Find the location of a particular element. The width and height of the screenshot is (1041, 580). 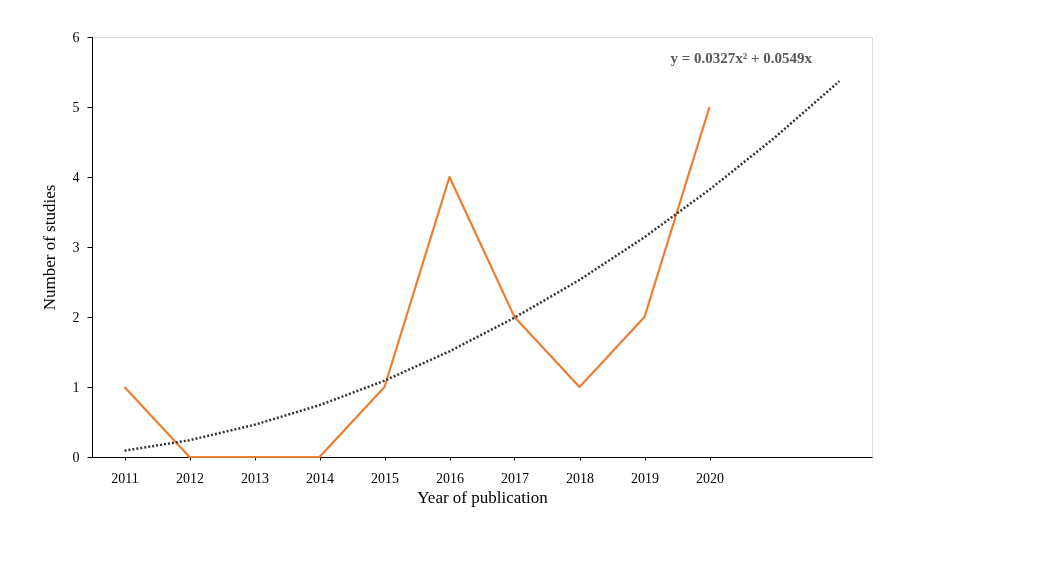

x-tick-label: 2017 is located at coordinates (515, 478).